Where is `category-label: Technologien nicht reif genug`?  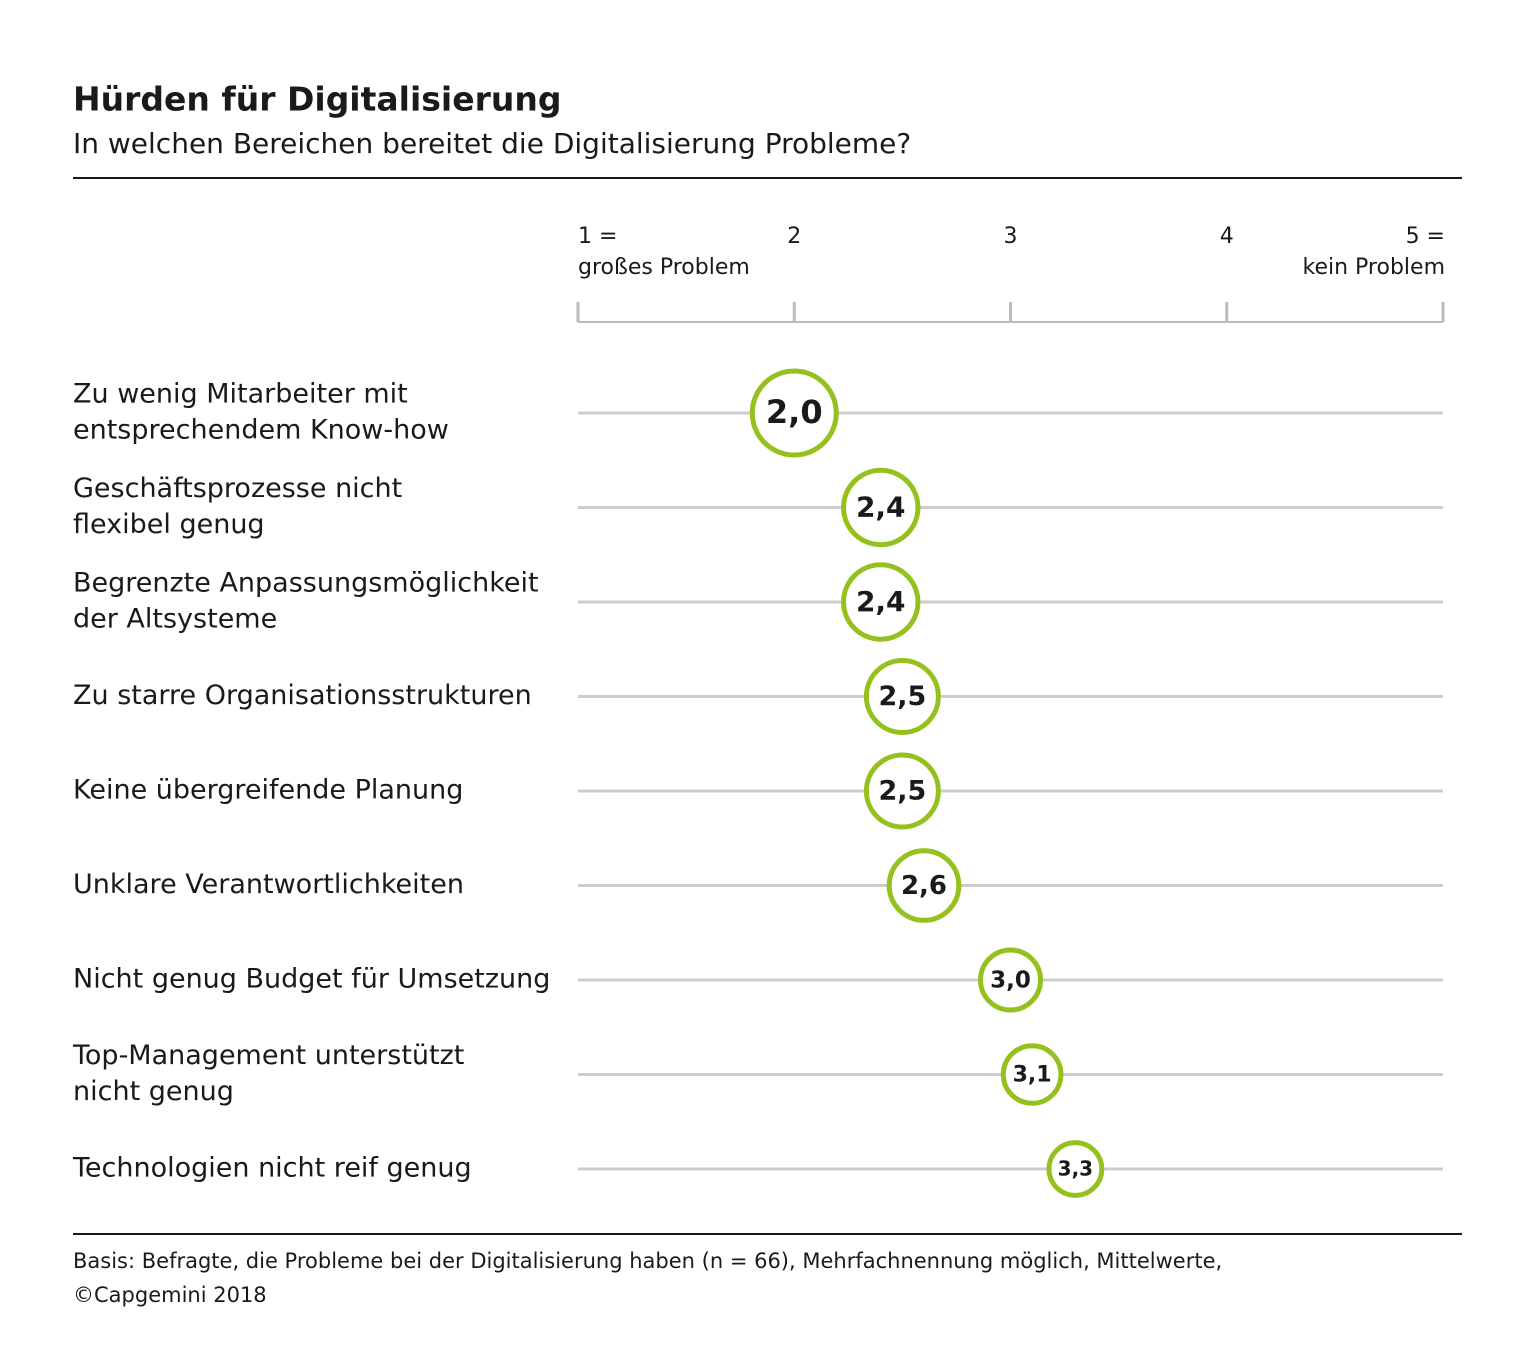 category-label: Technologien nicht reif genug is located at coordinates (272, 1168).